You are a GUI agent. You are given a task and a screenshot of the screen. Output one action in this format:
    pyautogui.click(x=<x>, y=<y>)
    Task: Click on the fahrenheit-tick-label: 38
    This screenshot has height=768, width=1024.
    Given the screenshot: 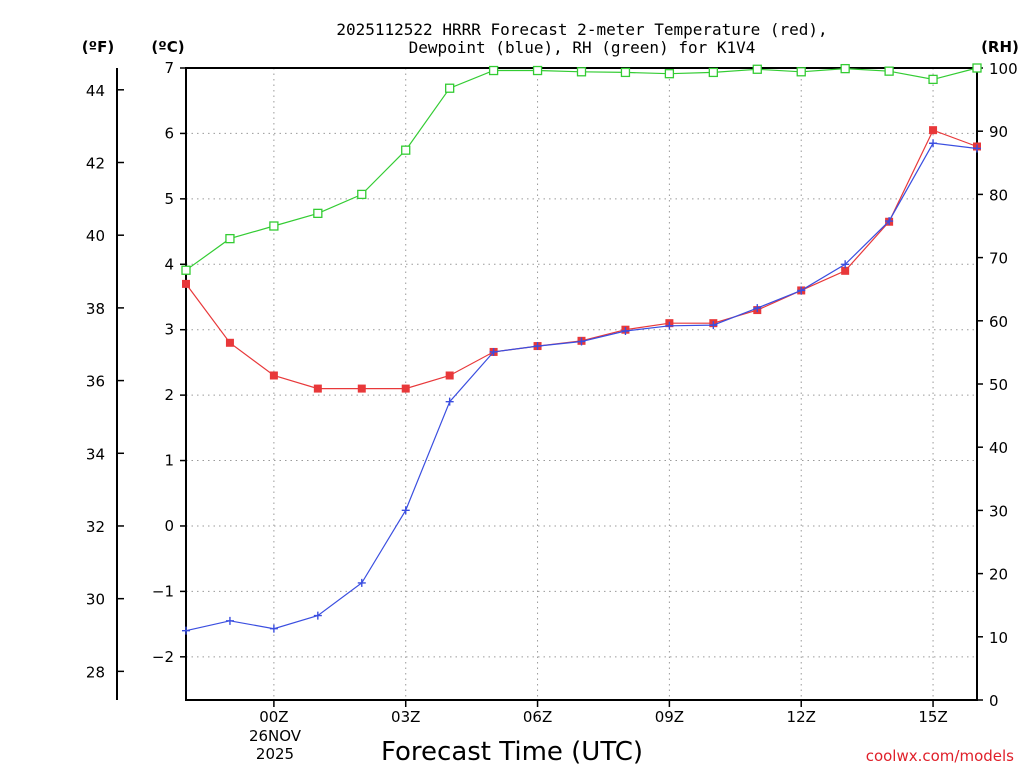 What is the action you would take?
    pyautogui.click(x=95, y=309)
    